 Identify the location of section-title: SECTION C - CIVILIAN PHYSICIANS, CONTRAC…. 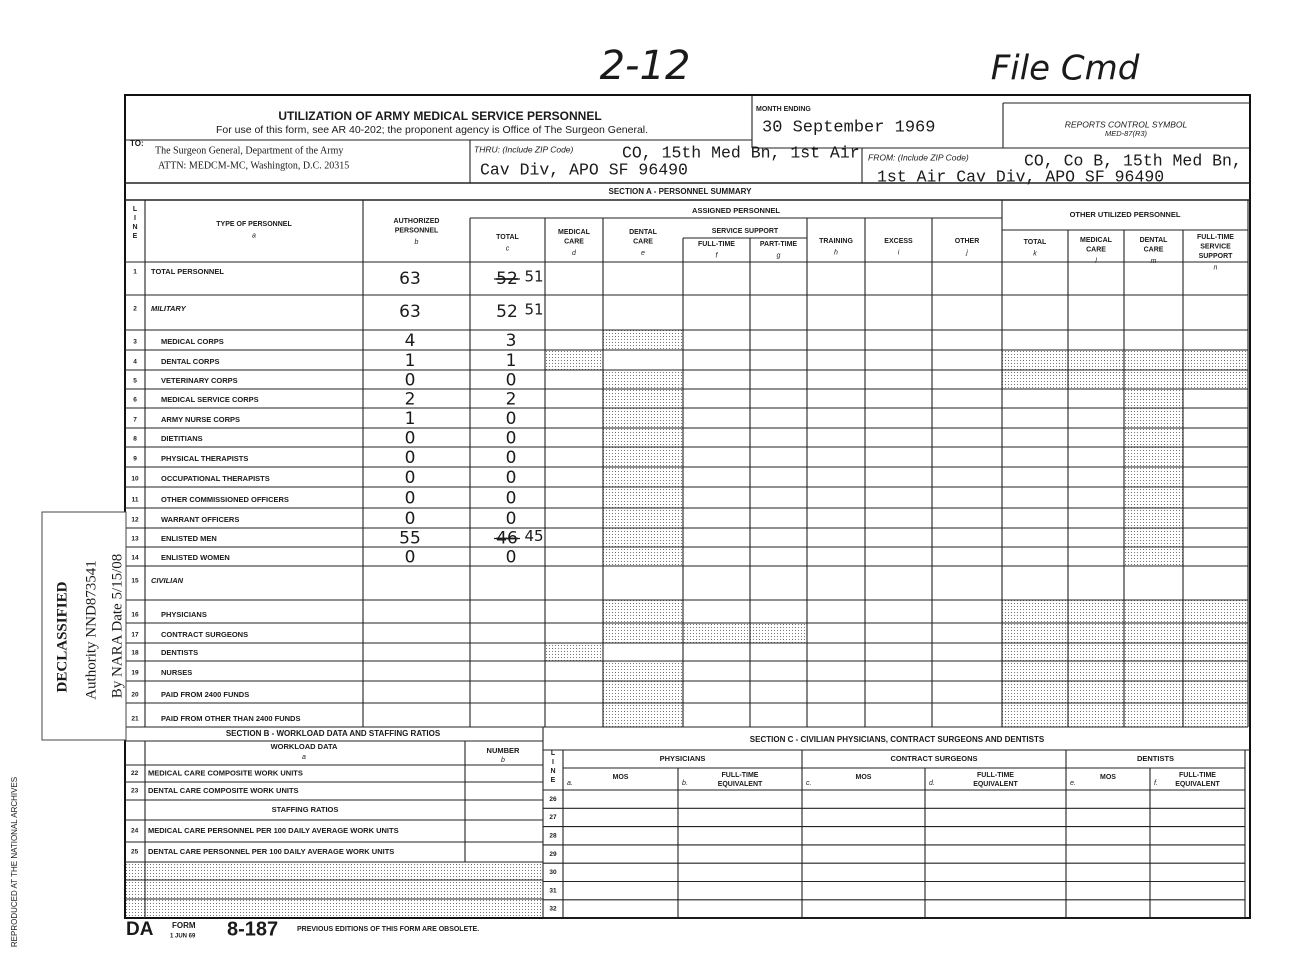
(897, 739).